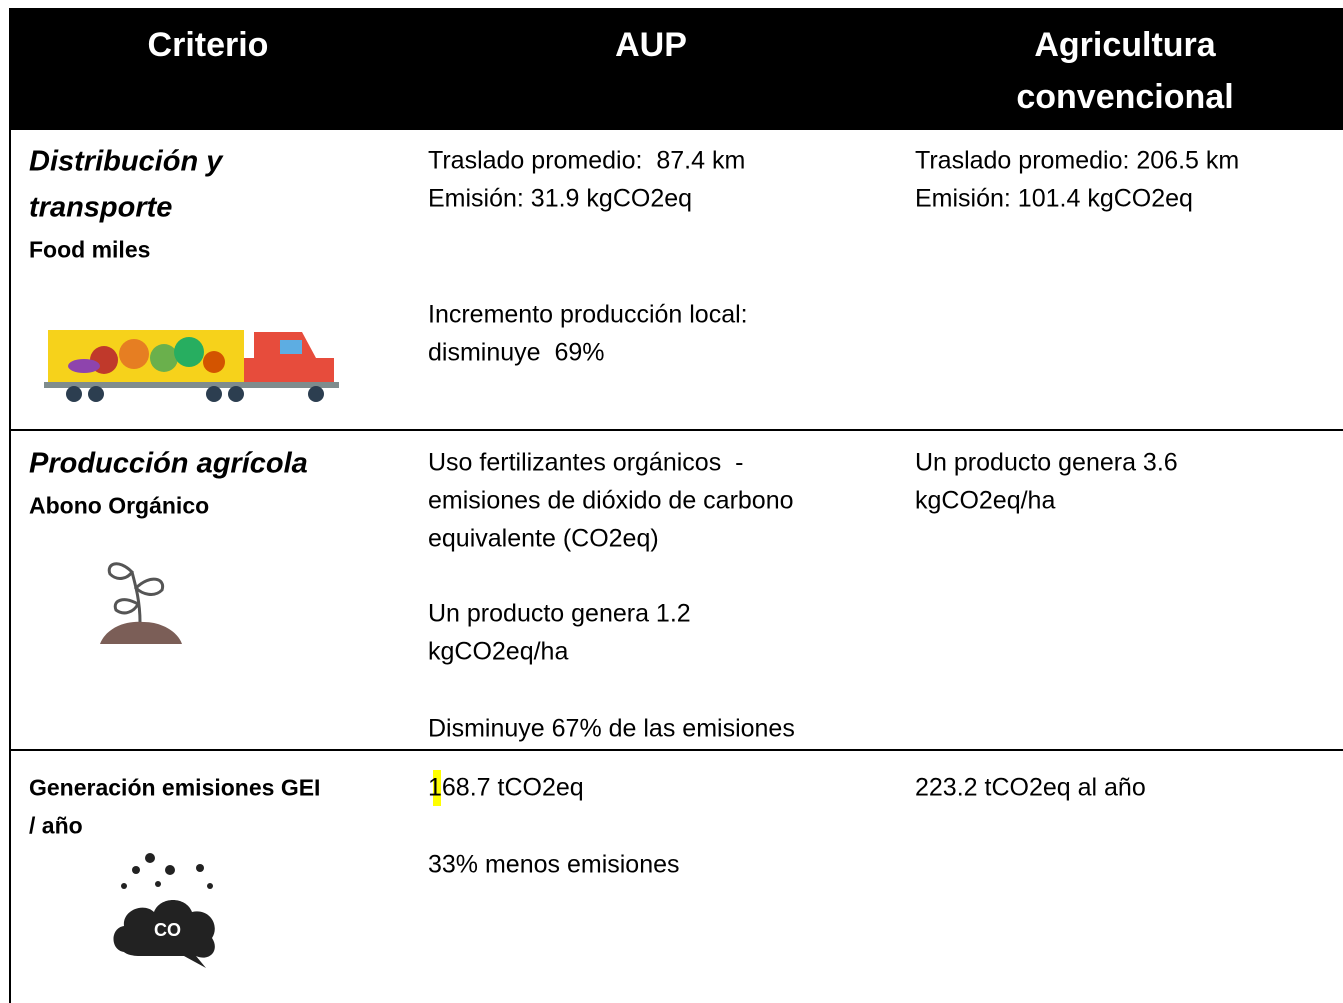 The width and height of the screenshot is (1343, 1003). Describe the element at coordinates (141, 603) in the screenshot. I see `plant-icon` at that location.